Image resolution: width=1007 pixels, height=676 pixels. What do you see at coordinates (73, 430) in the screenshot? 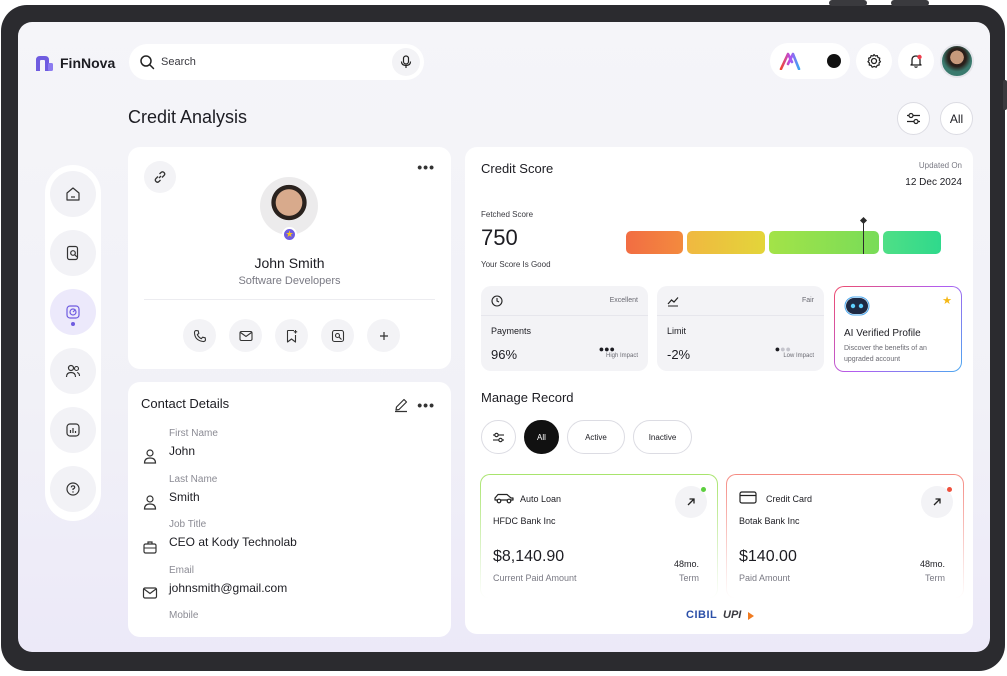
I see `nav-analytics` at bounding box center [73, 430].